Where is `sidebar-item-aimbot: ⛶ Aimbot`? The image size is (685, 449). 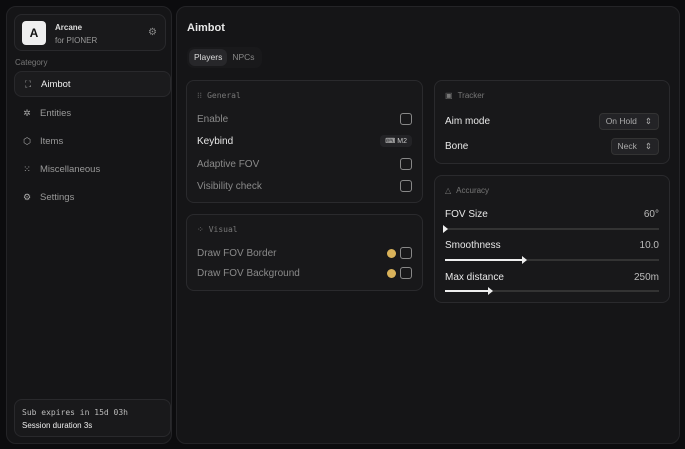 sidebar-item-aimbot: ⛶ Aimbot is located at coordinates (92, 84).